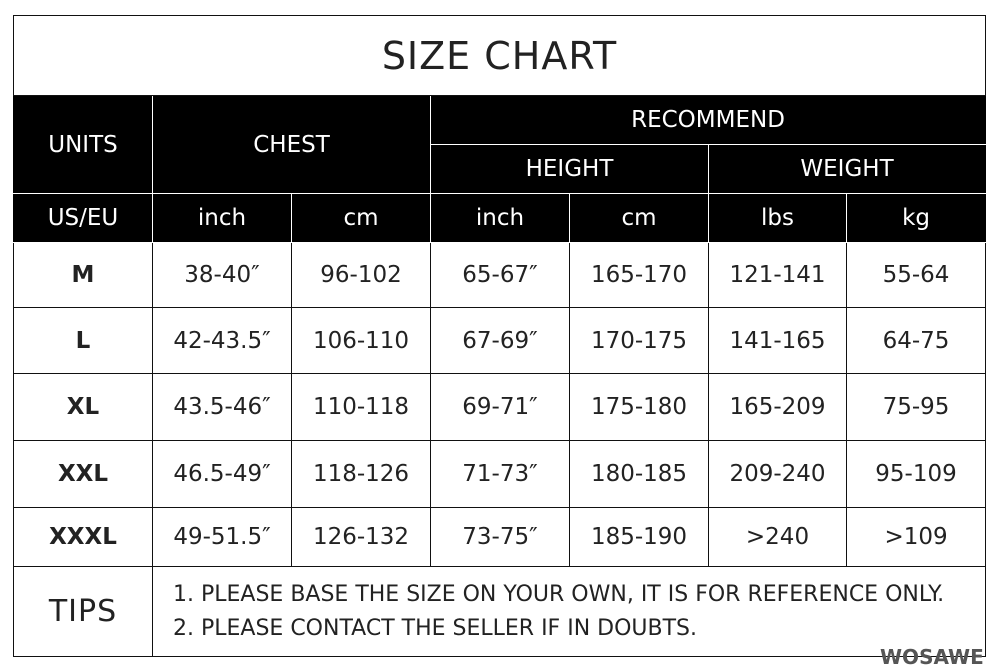 This screenshot has width=1000, height=672. I want to click on table-cell: 71-73″, so click(500, 474).